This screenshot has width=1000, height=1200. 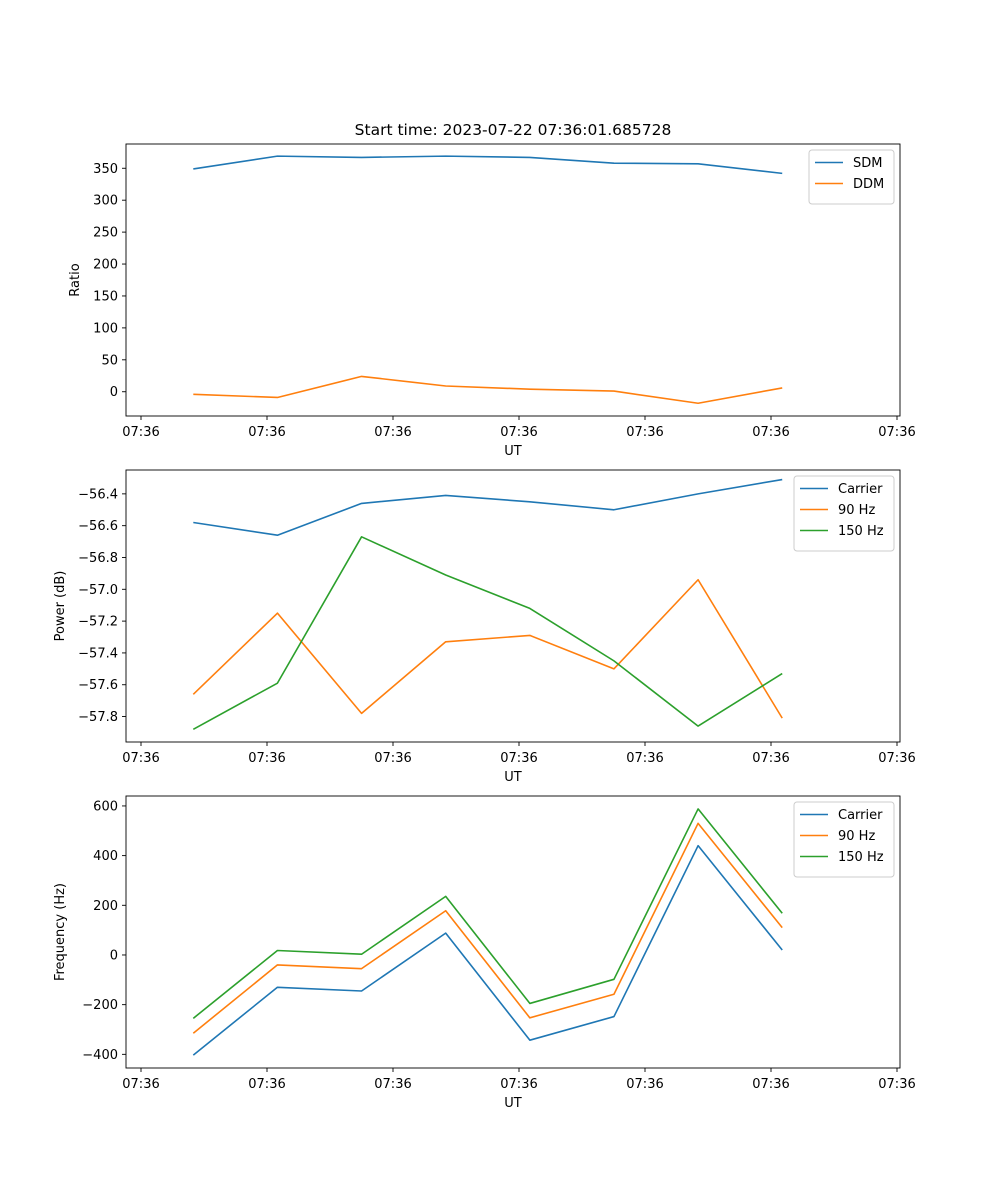 What do you see at coordinates (98, 622) in the screenshot?
I see `y-tick-label: −57.2` at bounding box center [98, 622].